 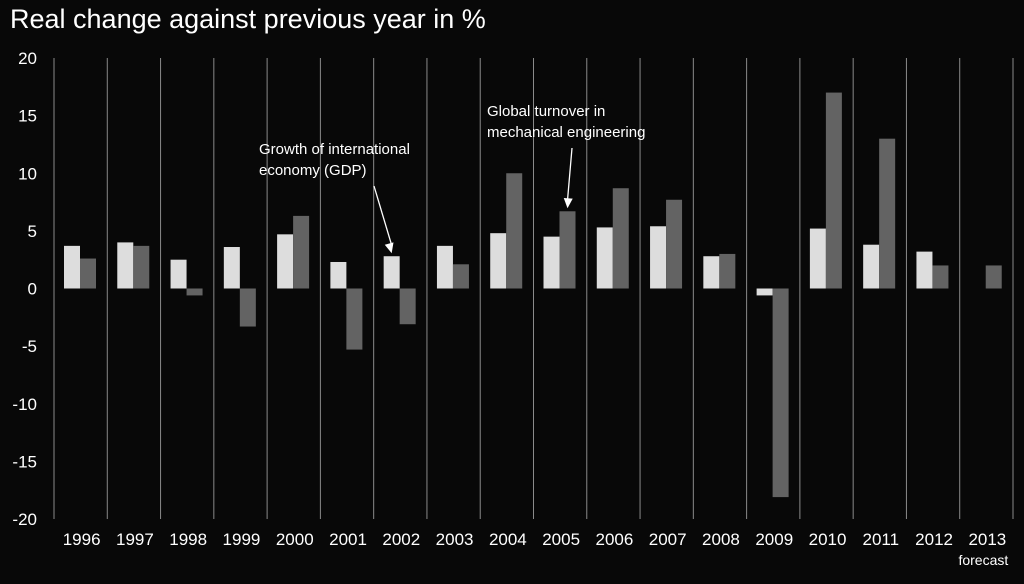 I want to click on bar-series-1-2010, so click(x=817, y=258).